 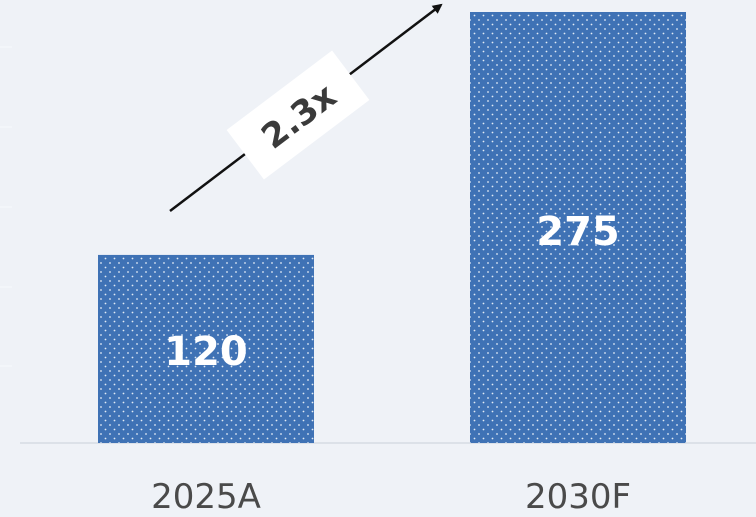 I want to click on x-tick-label-2025a: 2025A, so click(x=206, y=497).